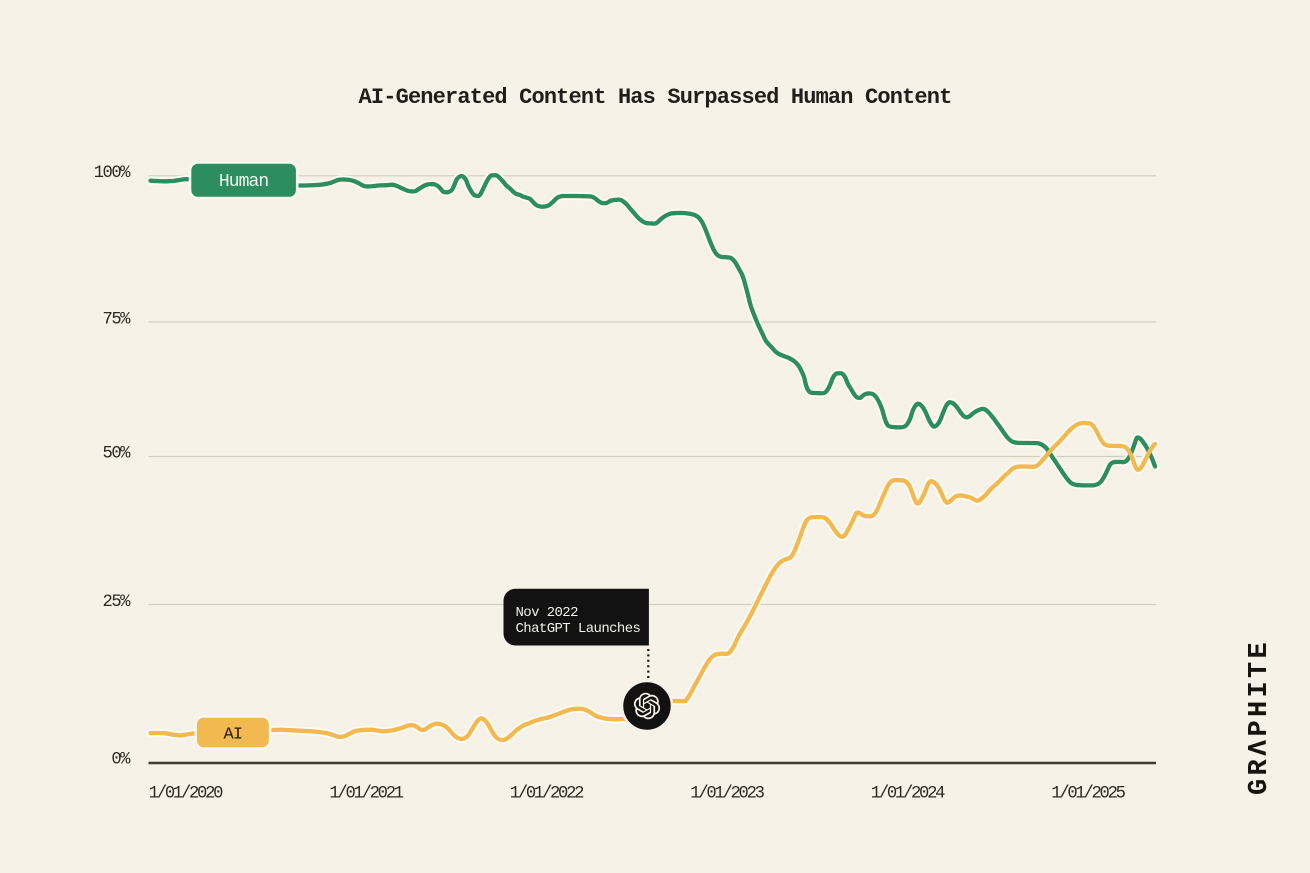 The image size is (1310, 873). What do you see at coordinates (232, 734) in the screenshot?
I see `svg-text: AI` at bounding box center [232, 734].